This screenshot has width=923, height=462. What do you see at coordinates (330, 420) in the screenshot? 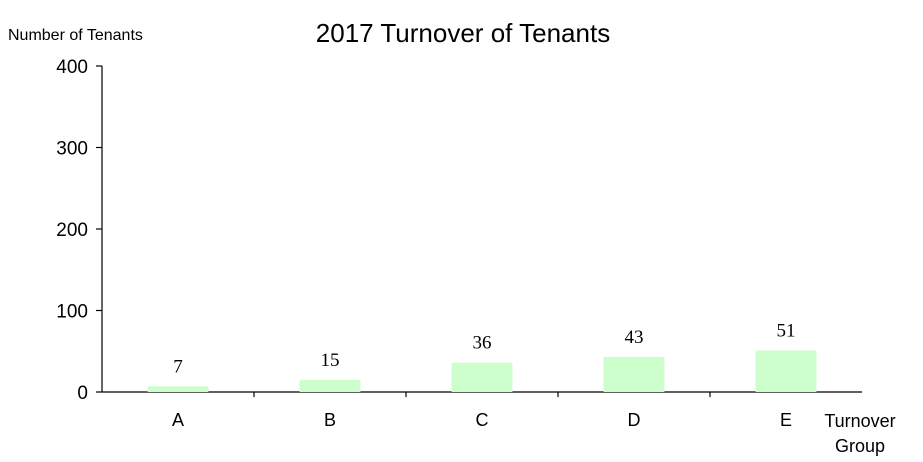
I see `category-label-b: B` at bounding box center [330, 420].